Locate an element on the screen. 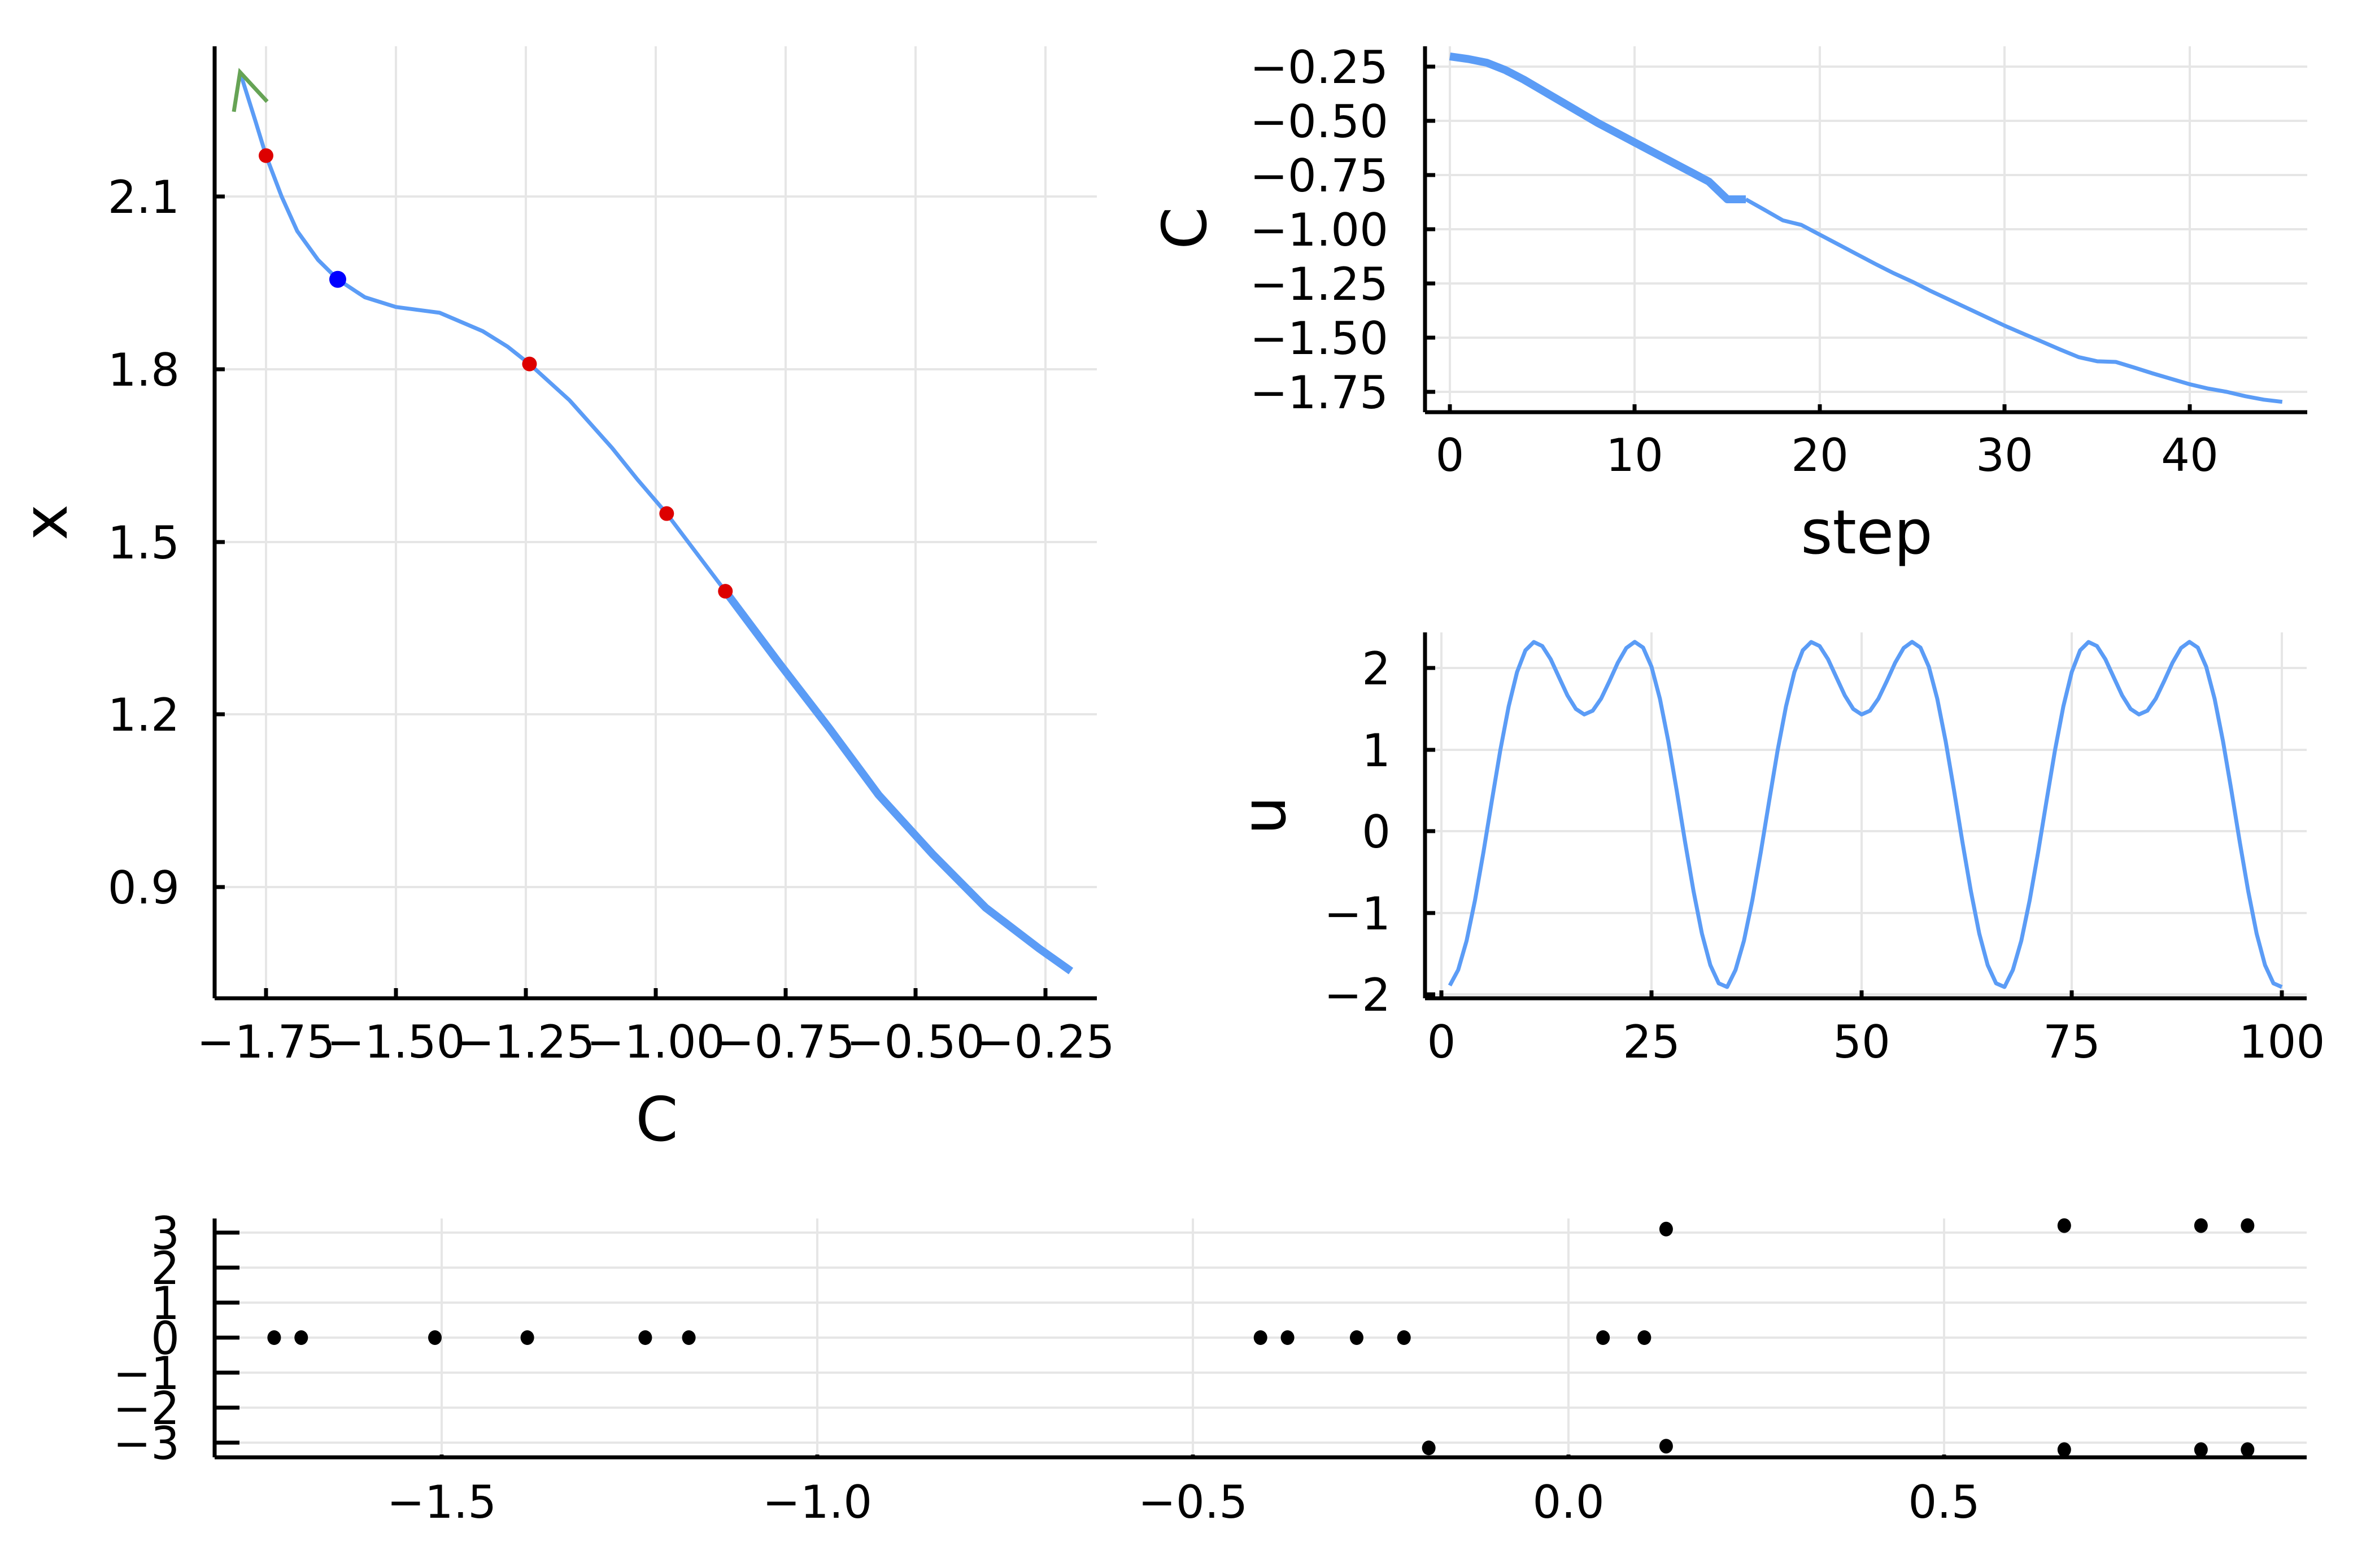 This screenshot has width=2353, height=1568. x-tick-label: −1.5 is located at coordinates (441, 1502).